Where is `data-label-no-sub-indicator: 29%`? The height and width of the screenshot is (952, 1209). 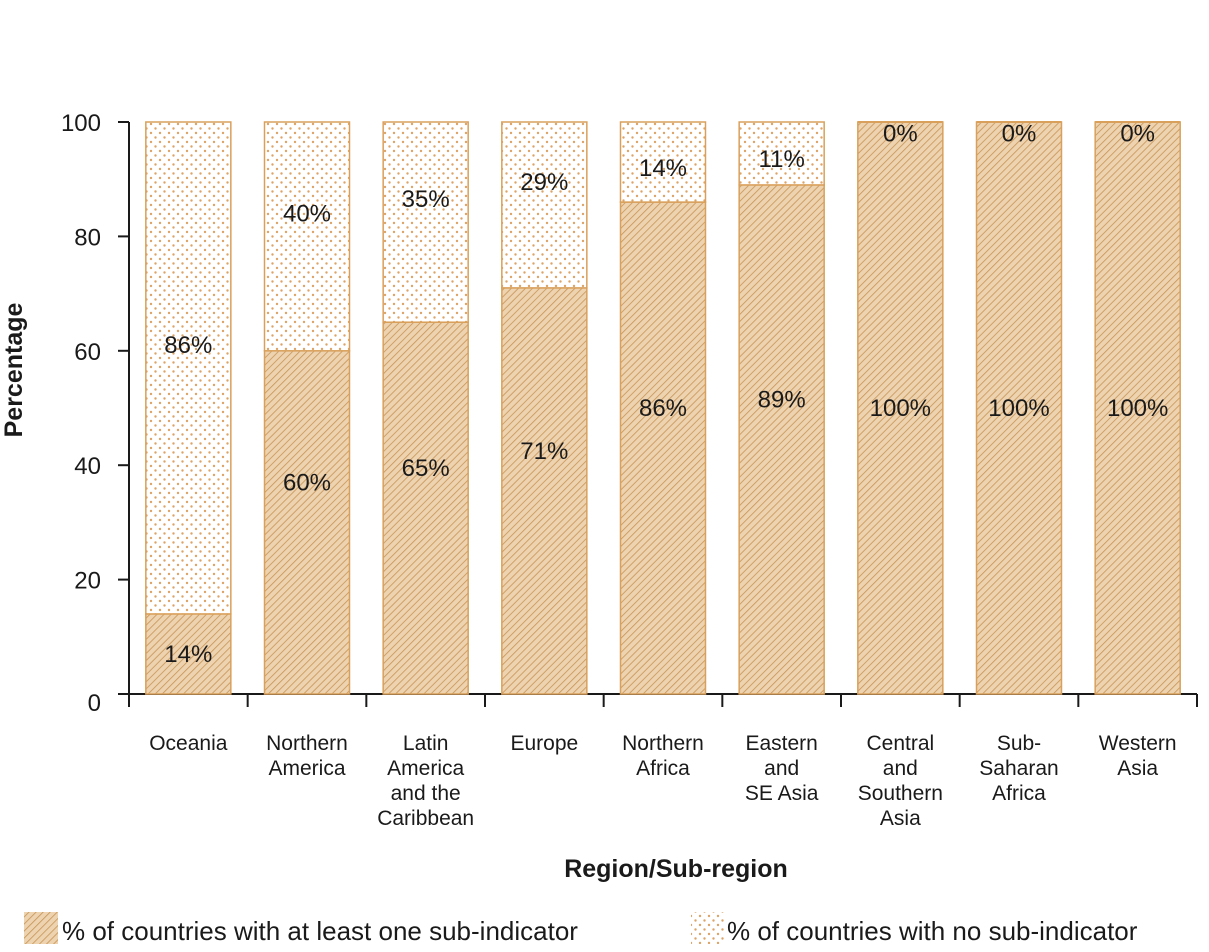 data-label-no-sub-indicator: 29% is located at coordinates (544, 182).